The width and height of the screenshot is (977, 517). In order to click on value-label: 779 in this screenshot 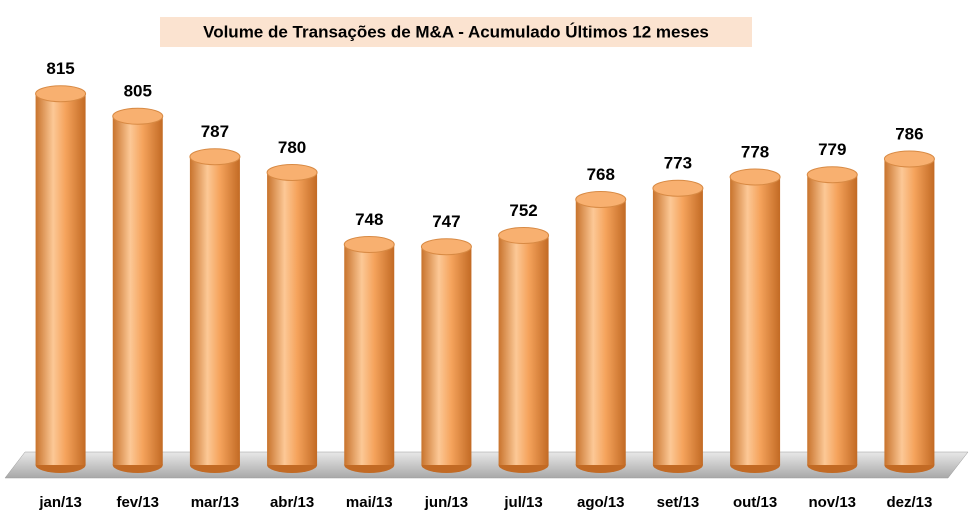, I will do `click(832, 149)`.